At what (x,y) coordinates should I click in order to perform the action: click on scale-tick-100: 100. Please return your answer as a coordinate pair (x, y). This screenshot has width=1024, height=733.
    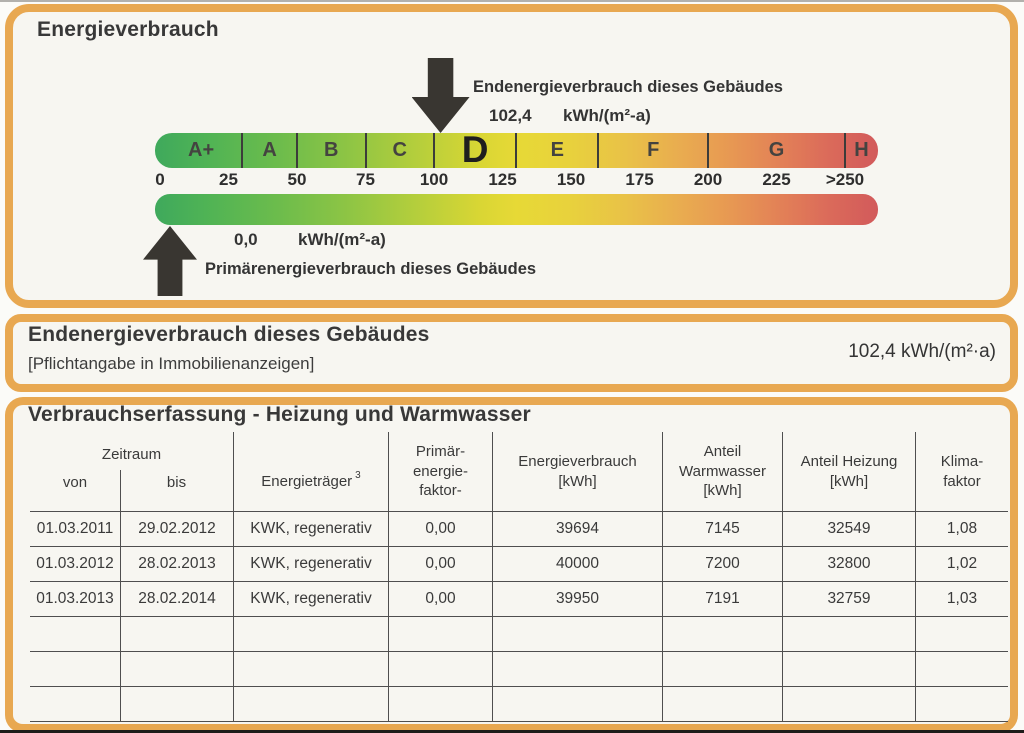
    Looking at the image, I should click on (434, 179).